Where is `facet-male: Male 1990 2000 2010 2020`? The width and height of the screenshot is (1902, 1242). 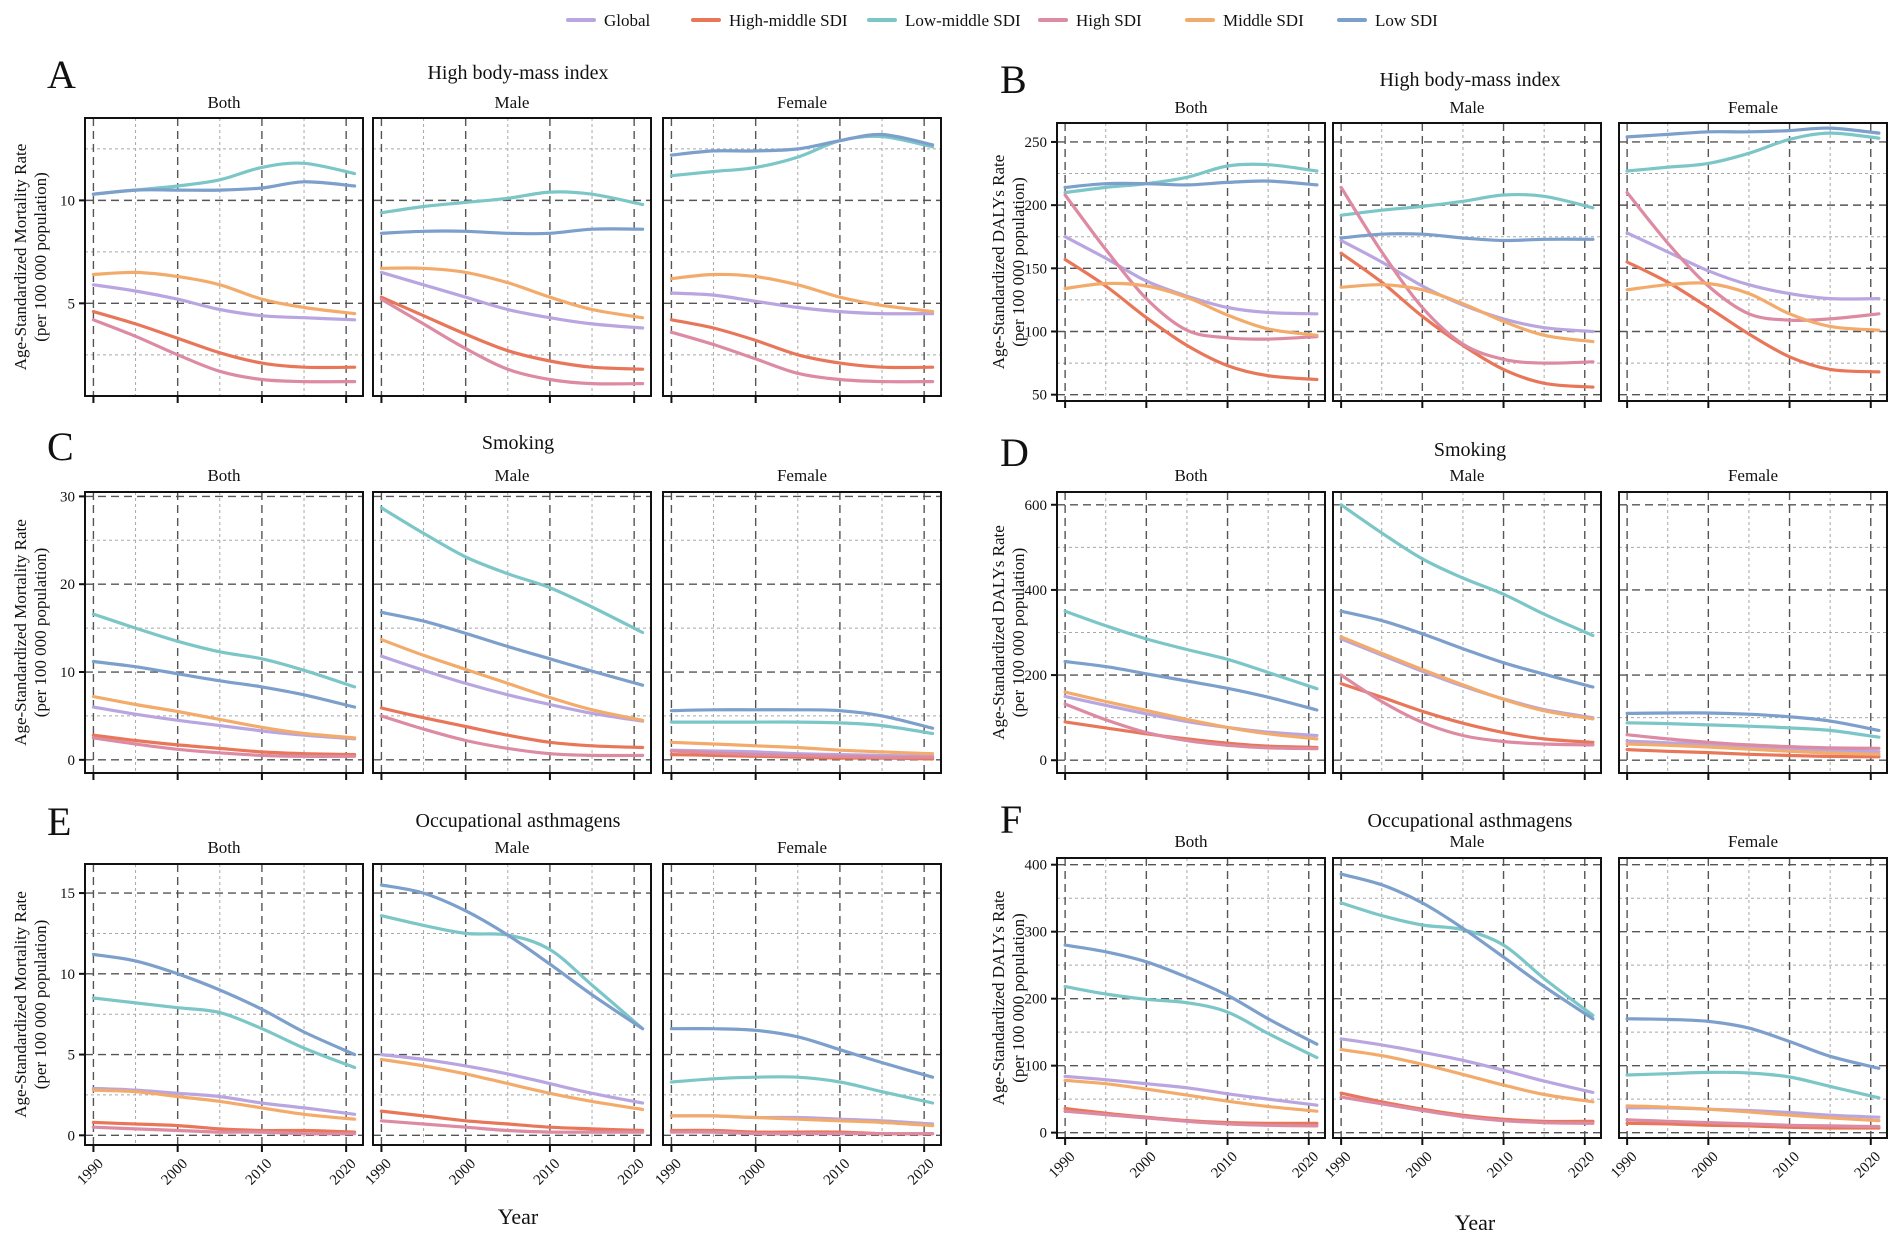 facet-male: Male 1990 2000 2010 2020 is located at coordinates (1462, 1007).